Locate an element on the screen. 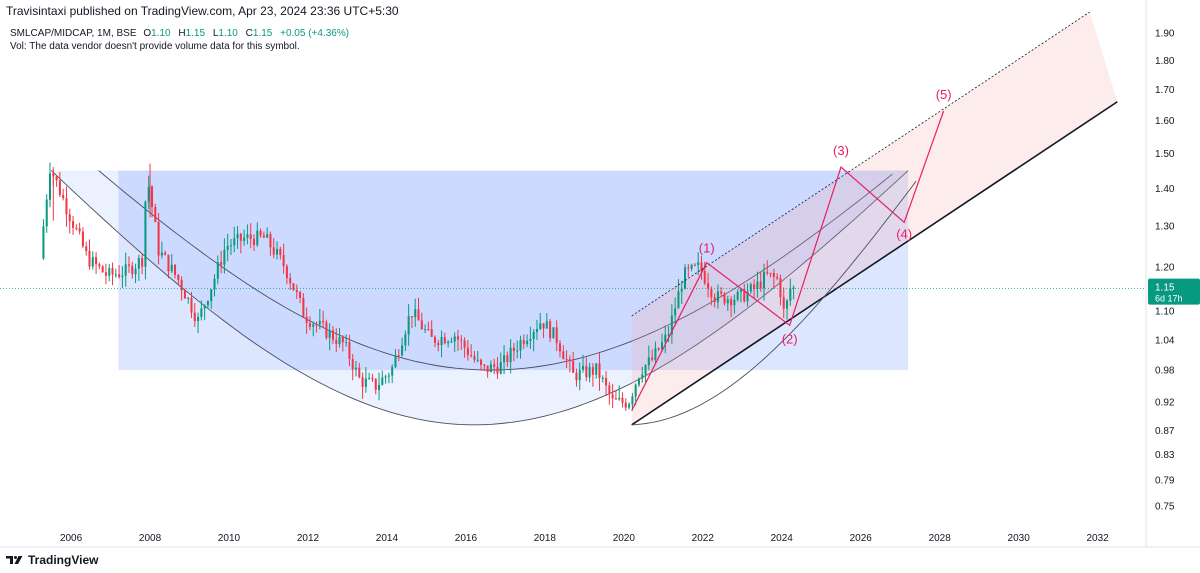 Image resolution: width=1200 pixels, height=573 pixels. tradingview-logo: TradingView is located at coordinates (52, 560).